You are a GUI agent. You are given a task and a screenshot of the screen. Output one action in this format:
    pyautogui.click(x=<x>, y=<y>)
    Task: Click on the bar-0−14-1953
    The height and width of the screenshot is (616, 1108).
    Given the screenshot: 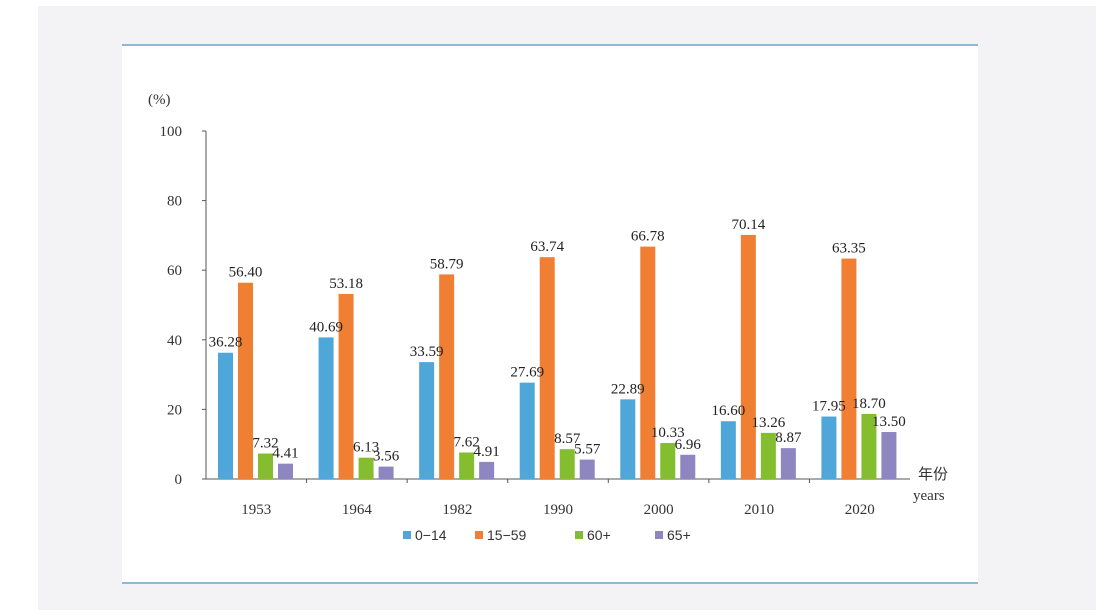 What is the action you would take?
    pyautogui.click(x=225, y=415)
    